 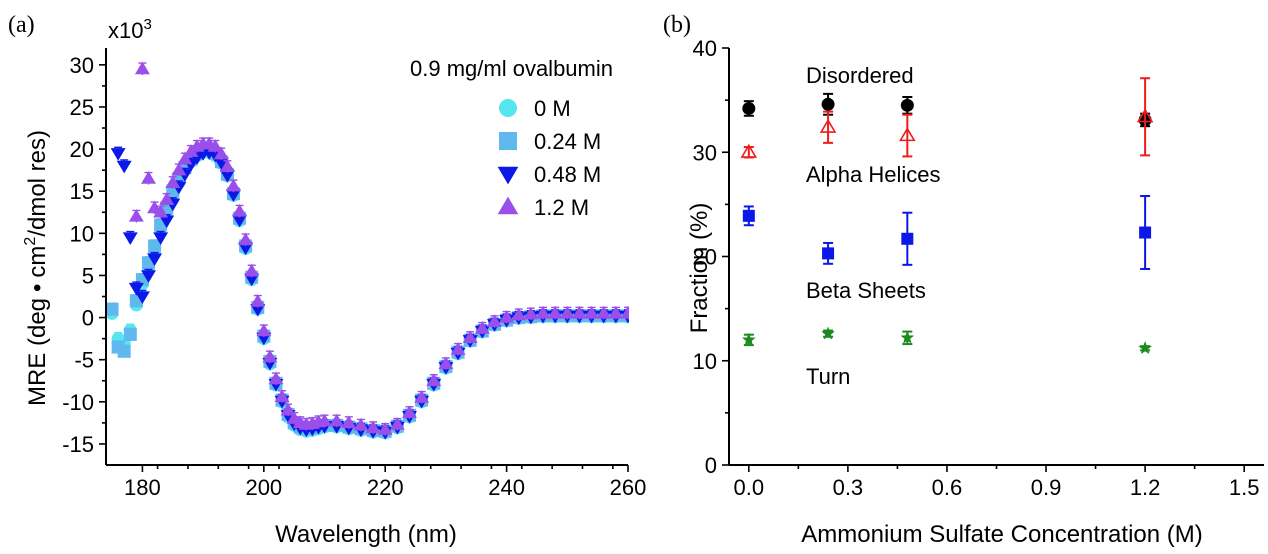 I want to click on panel-b-x-tick-label: 0.6, so click(x=947, y=487).